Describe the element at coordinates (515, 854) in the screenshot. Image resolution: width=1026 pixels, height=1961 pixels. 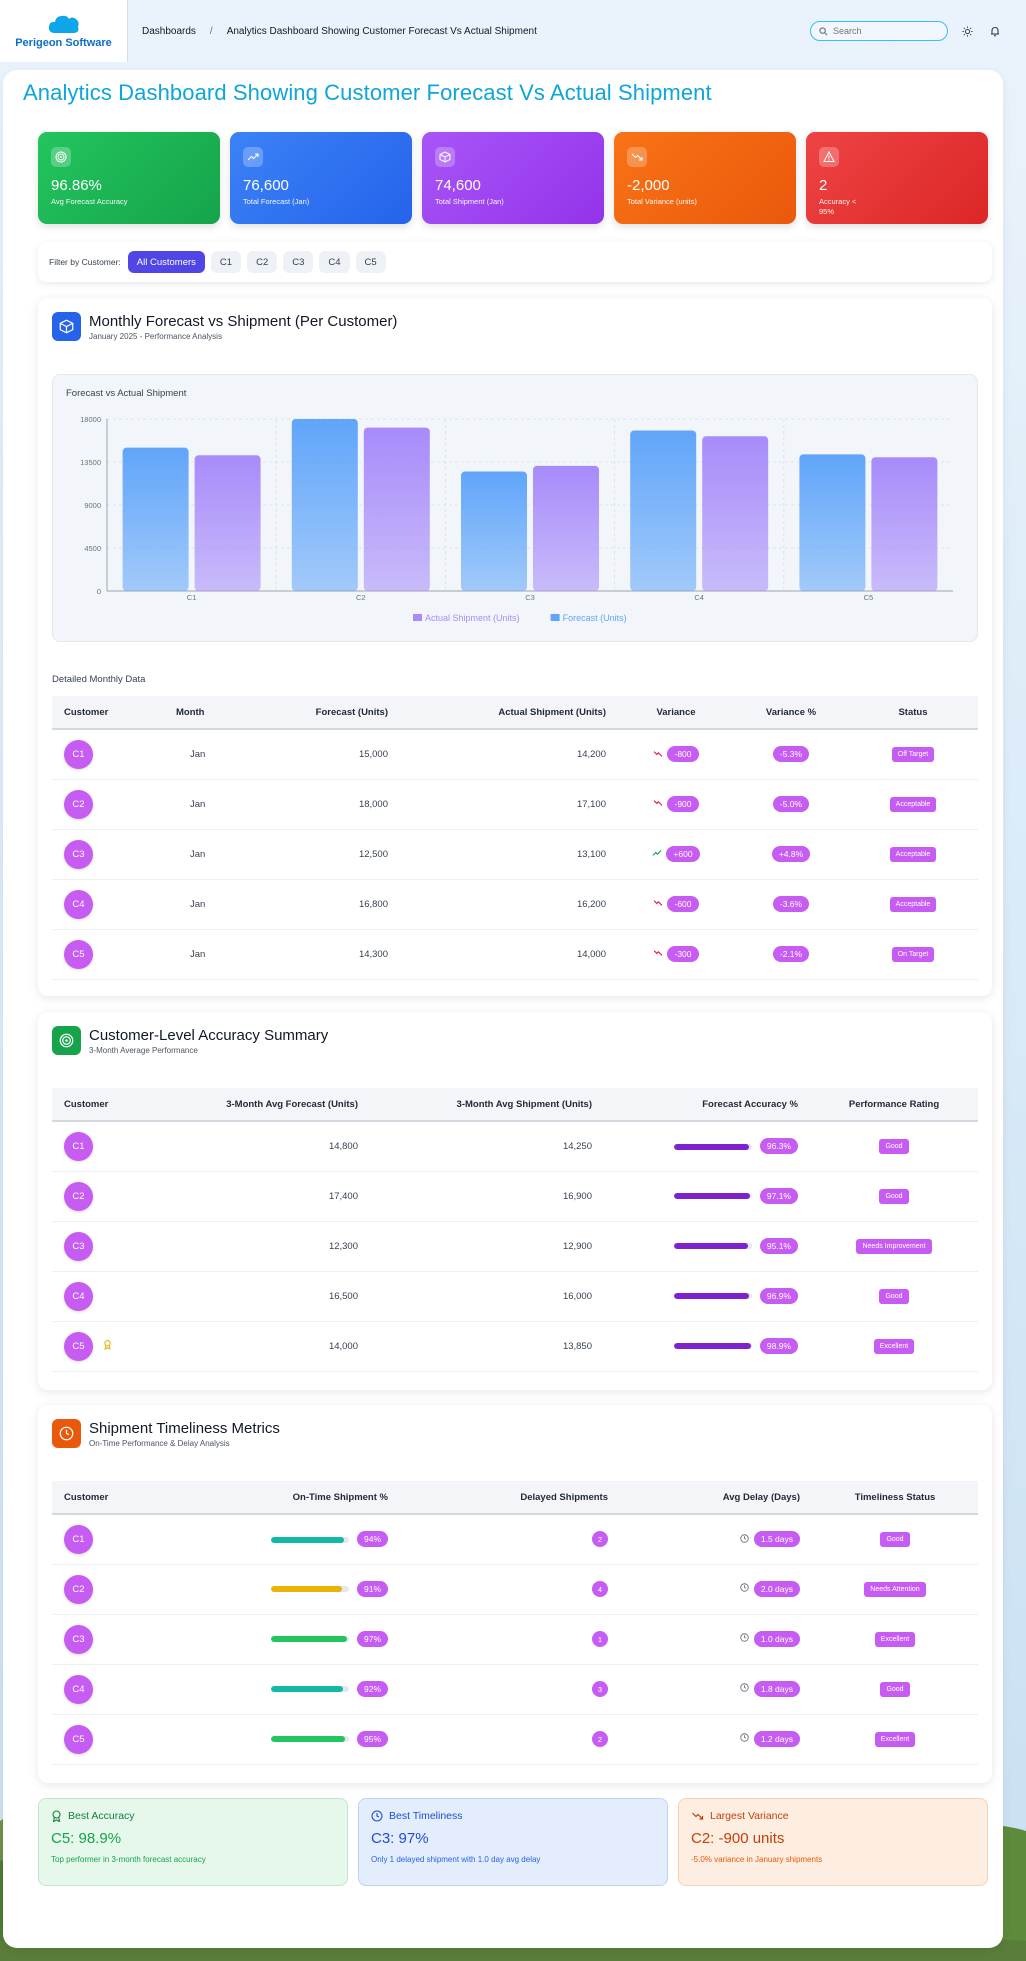
I see `table-row: C3 Jan 12,500 13,100 +600 +4.8% Acceptable` at that location.